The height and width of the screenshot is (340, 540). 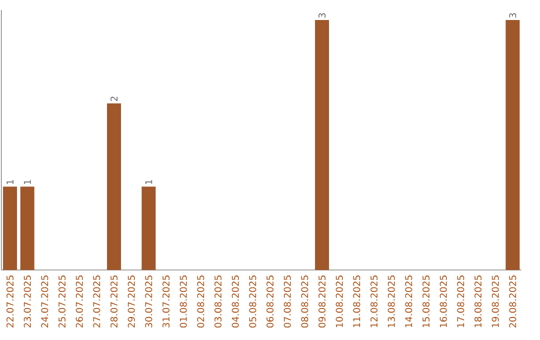 What do you see at coordinates (408, 302) in the screenshot?
I see `x-tick-label: 14.08.2025` at bounding box center [408, 302].